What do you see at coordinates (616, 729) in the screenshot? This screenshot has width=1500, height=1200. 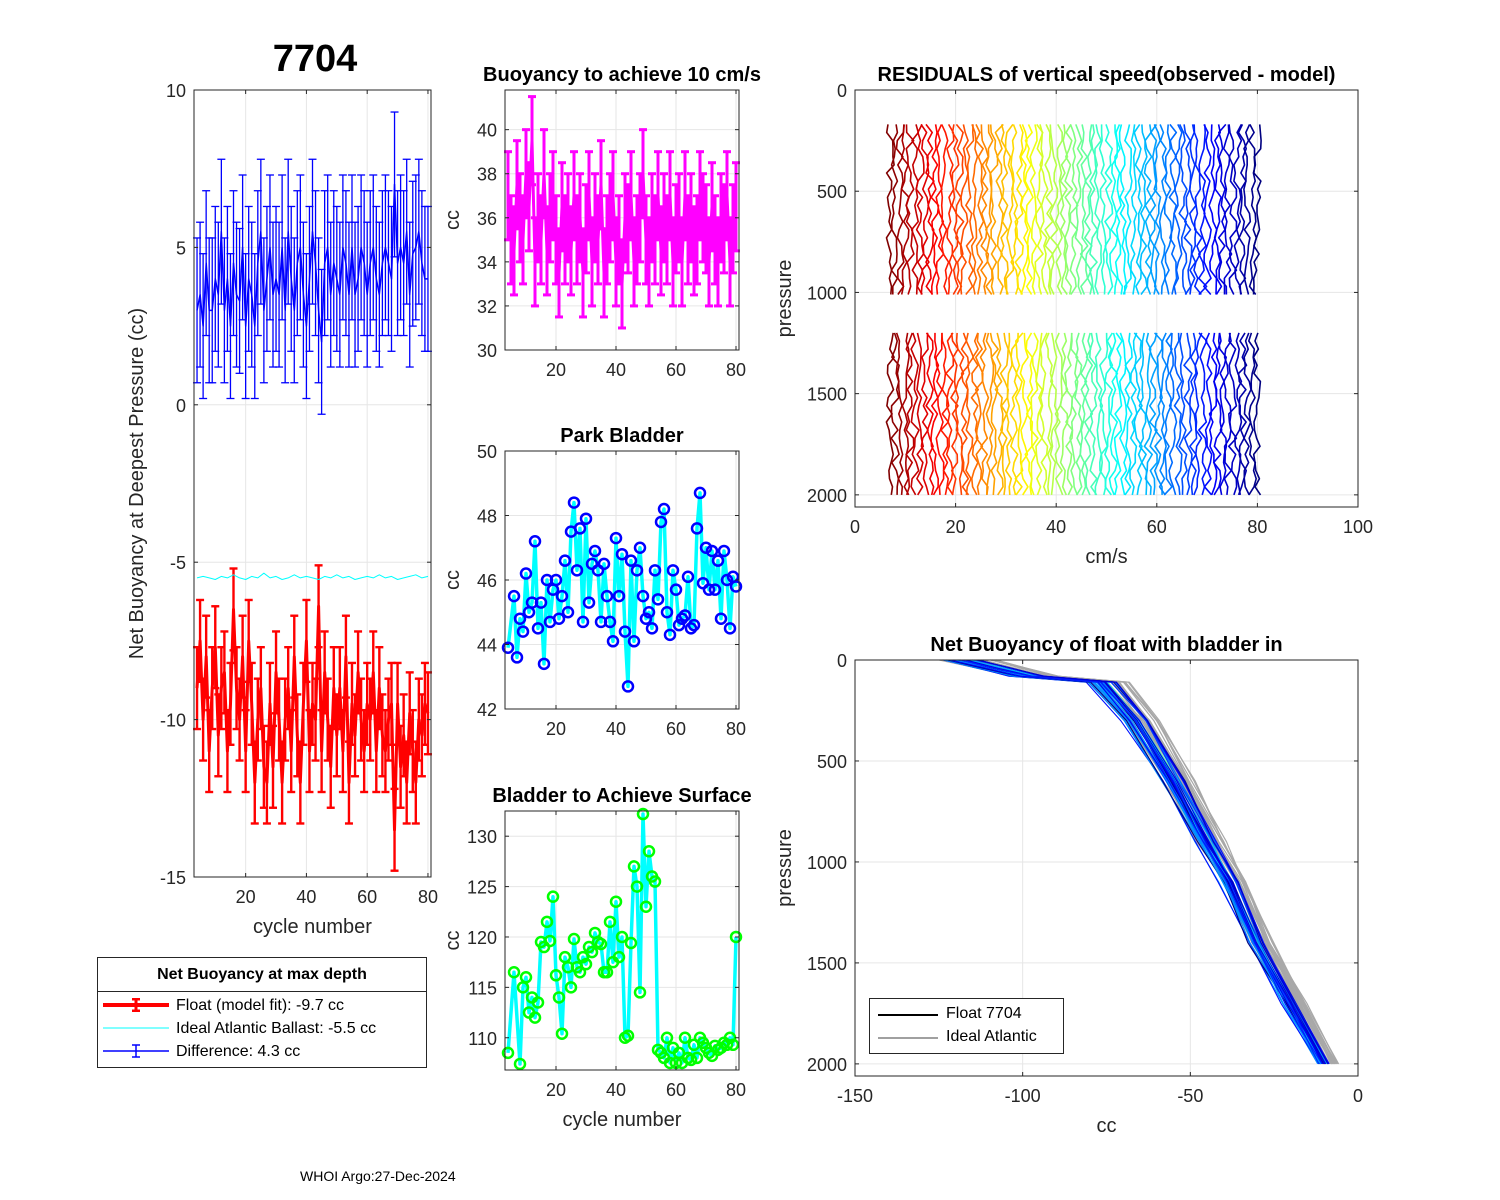 I see `x-tick-label: 40` at bounding box center [616, 729].